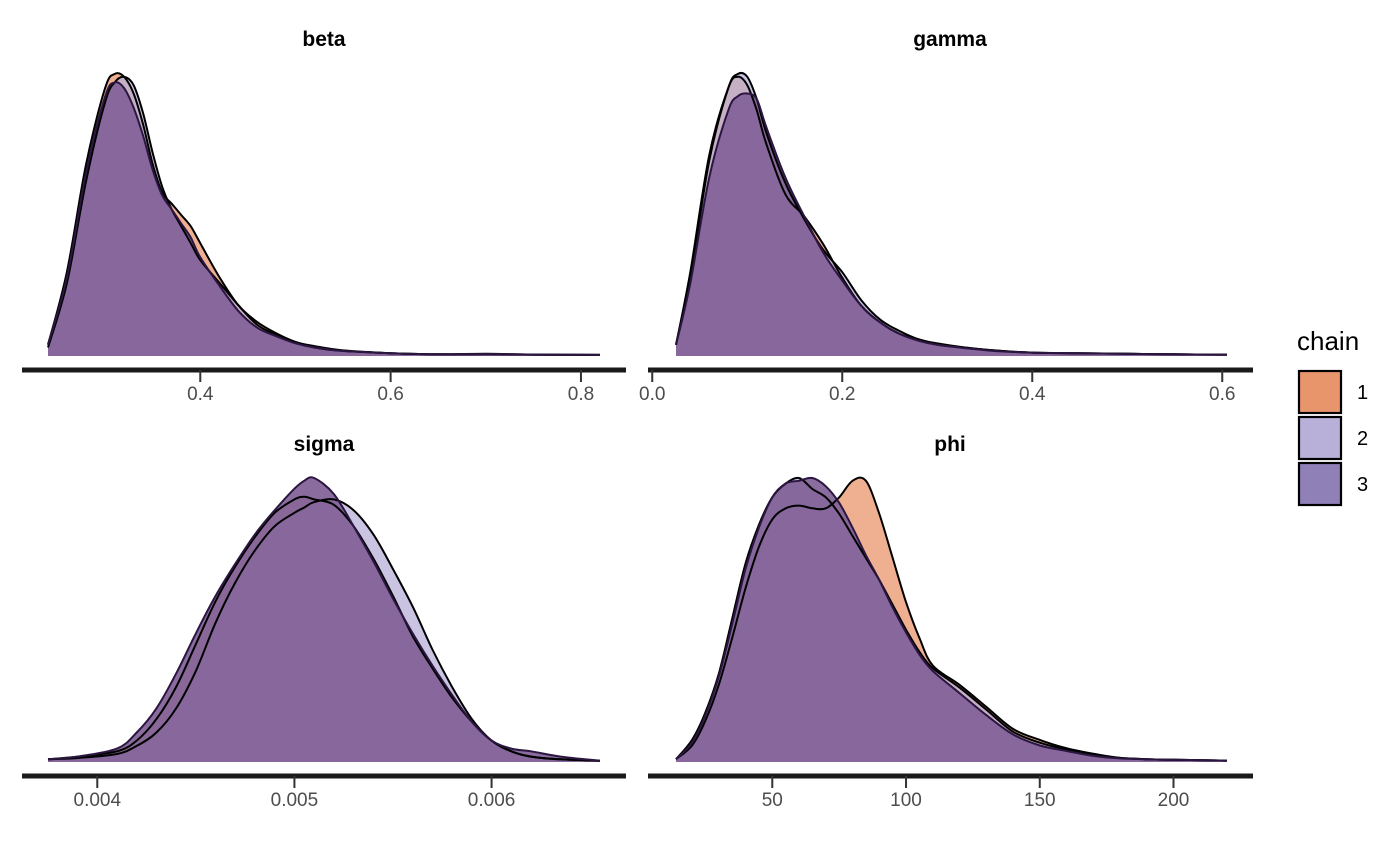 This screenshot has width=1400, height=865. What do you see at coordinates (1362, 485) in the screenshot?
I see `legend-label-3: 3` at bounding box center [1362, 485].